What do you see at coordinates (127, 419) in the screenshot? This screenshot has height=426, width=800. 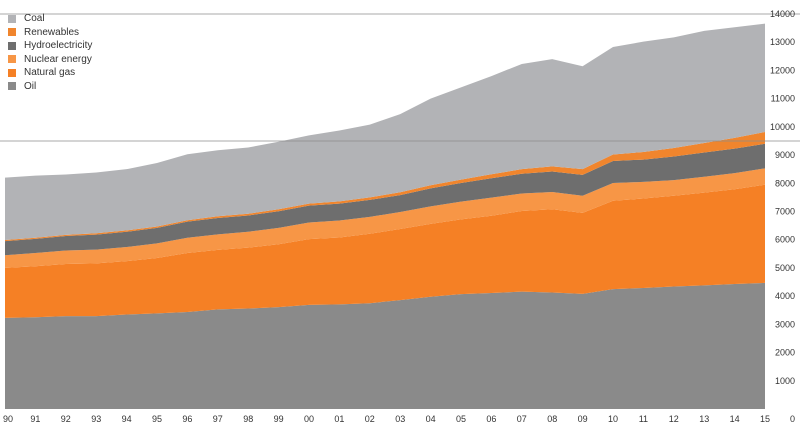 I see `x-tick-label: 94` at bounding box center [127, 419].